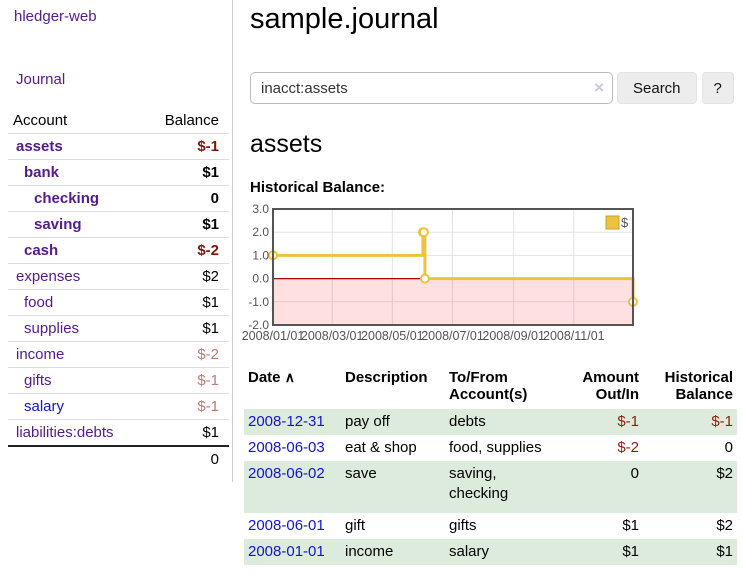 The height and width of the screenshot is (582, 742). I want to click on app-brand-link: hledger-web, so click(55, 16).